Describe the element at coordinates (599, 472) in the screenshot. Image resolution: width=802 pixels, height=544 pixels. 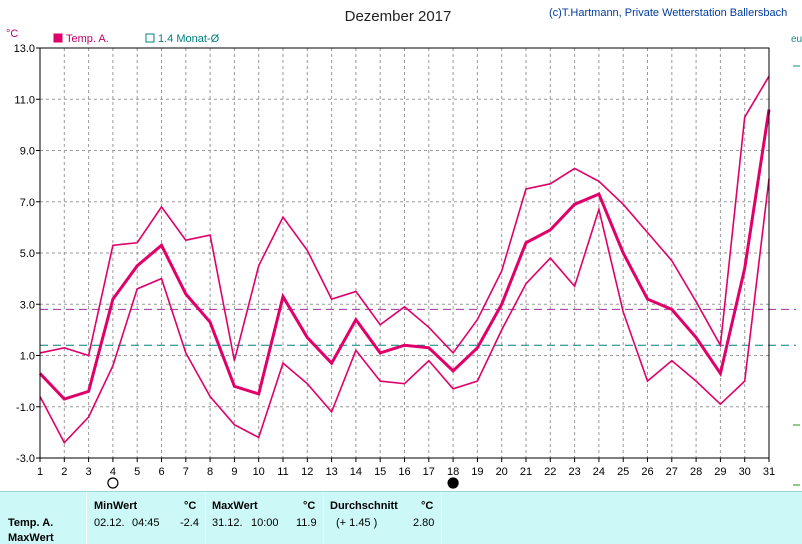
I see `x-tick-label: 24` at that location.